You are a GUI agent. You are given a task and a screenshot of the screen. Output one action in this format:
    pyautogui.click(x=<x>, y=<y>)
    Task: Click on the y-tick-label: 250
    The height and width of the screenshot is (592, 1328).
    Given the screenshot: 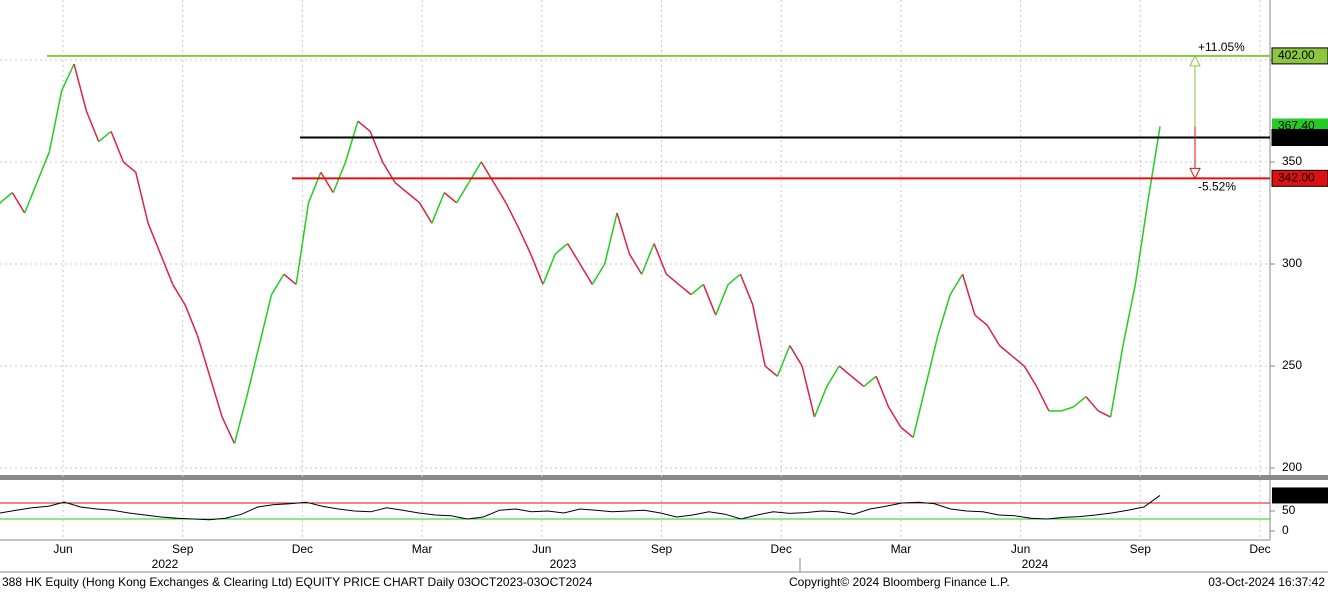 What is the action you would take?
    pyautogui.click(x=1292, y=365)
    